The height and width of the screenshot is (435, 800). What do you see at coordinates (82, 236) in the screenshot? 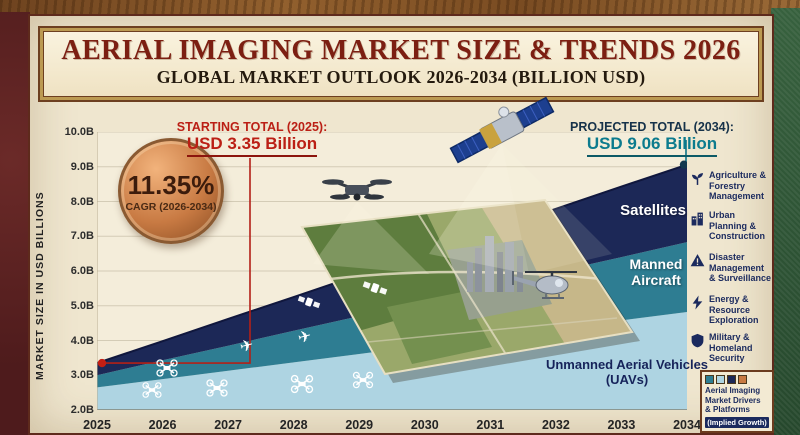
I see `y-tick-label: 7.0B` at bounding box center [82, 236].